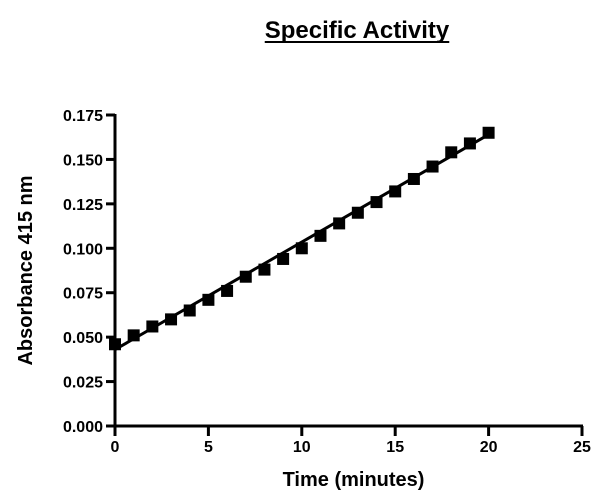  Describe the element at coordinates (354, 480) in the screenshot. I see `x-axis-label: Time (minutes)` at that location.